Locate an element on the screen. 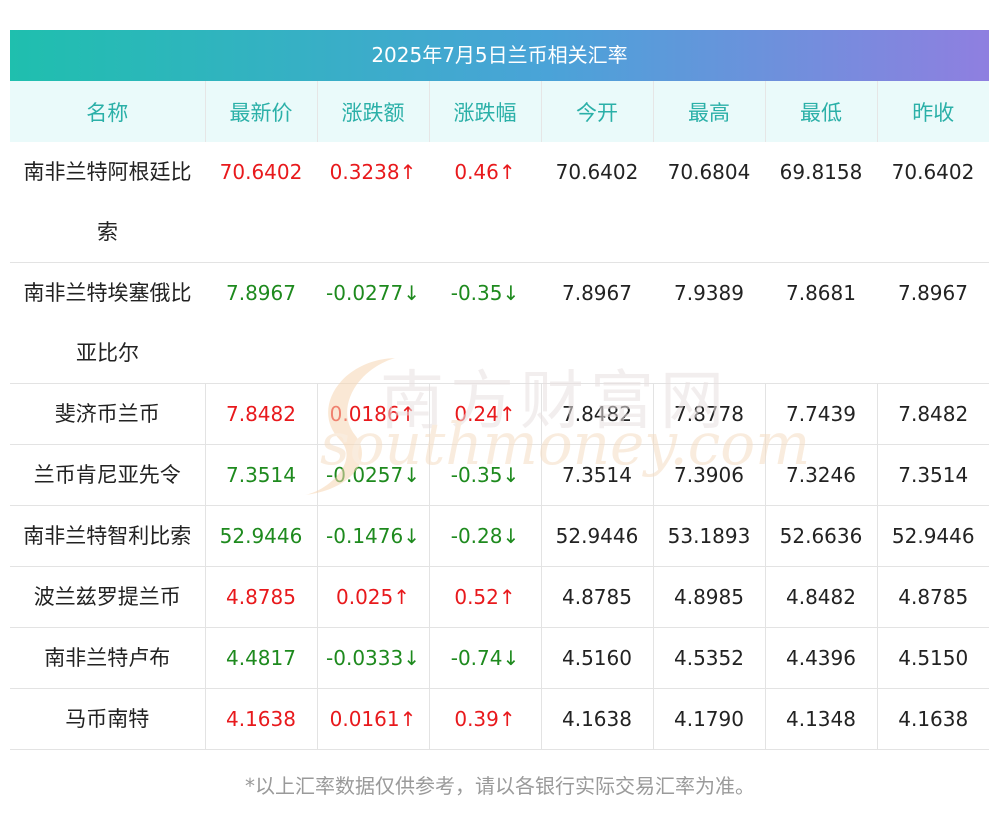  column-header-change: 涨跌额 is located at coordinates (373, 111).